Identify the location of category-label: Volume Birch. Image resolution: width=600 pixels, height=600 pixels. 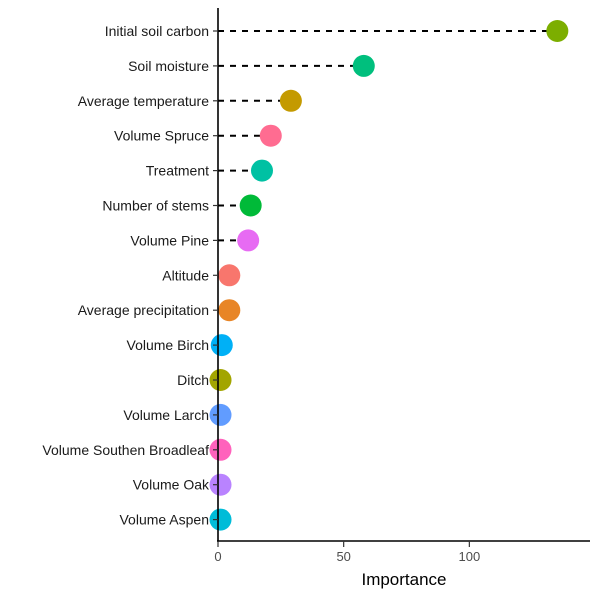
(168, 345).